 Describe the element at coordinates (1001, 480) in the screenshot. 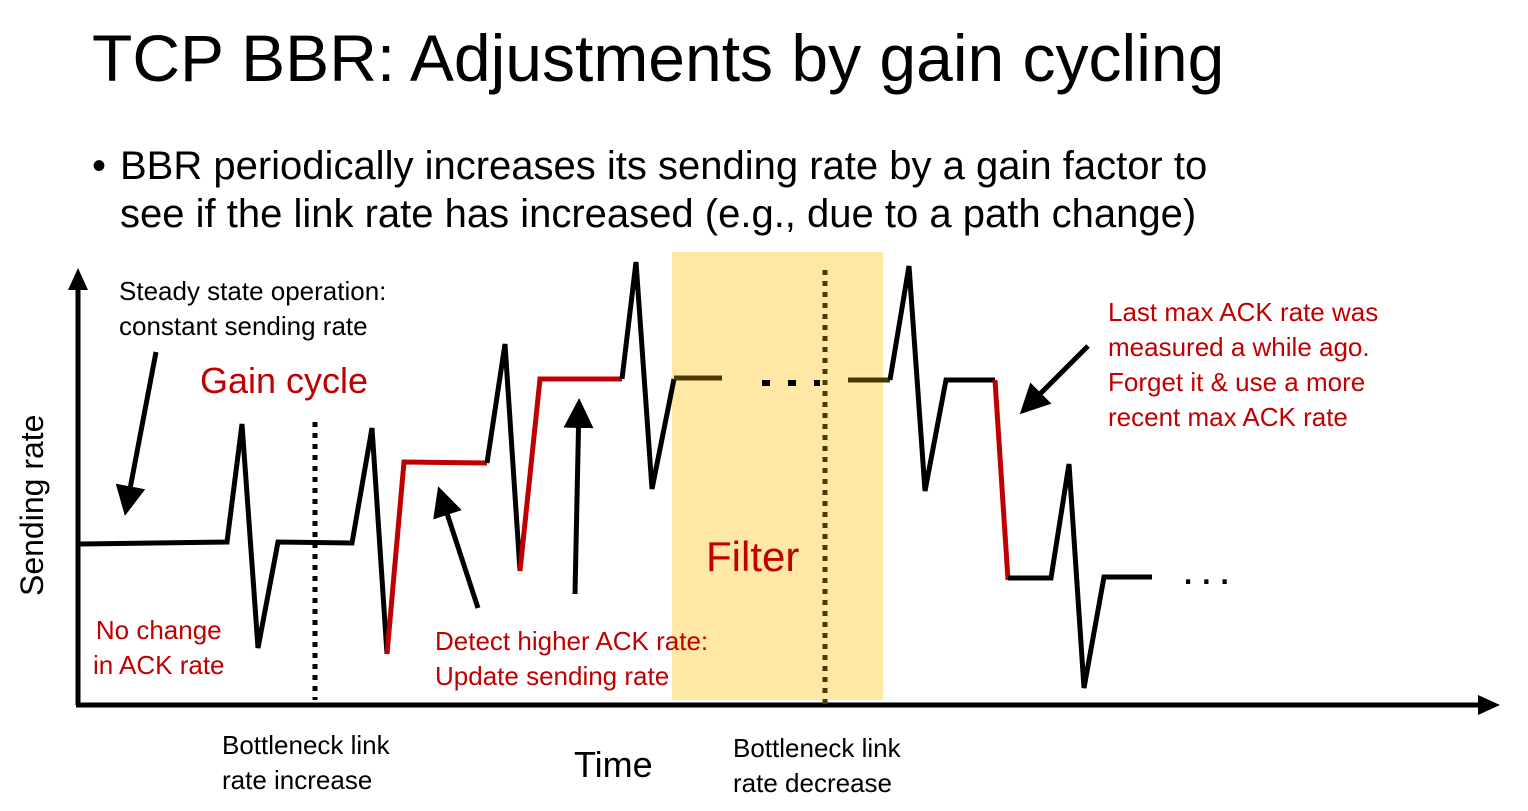

I see `trace-segment-7-update` at that location.